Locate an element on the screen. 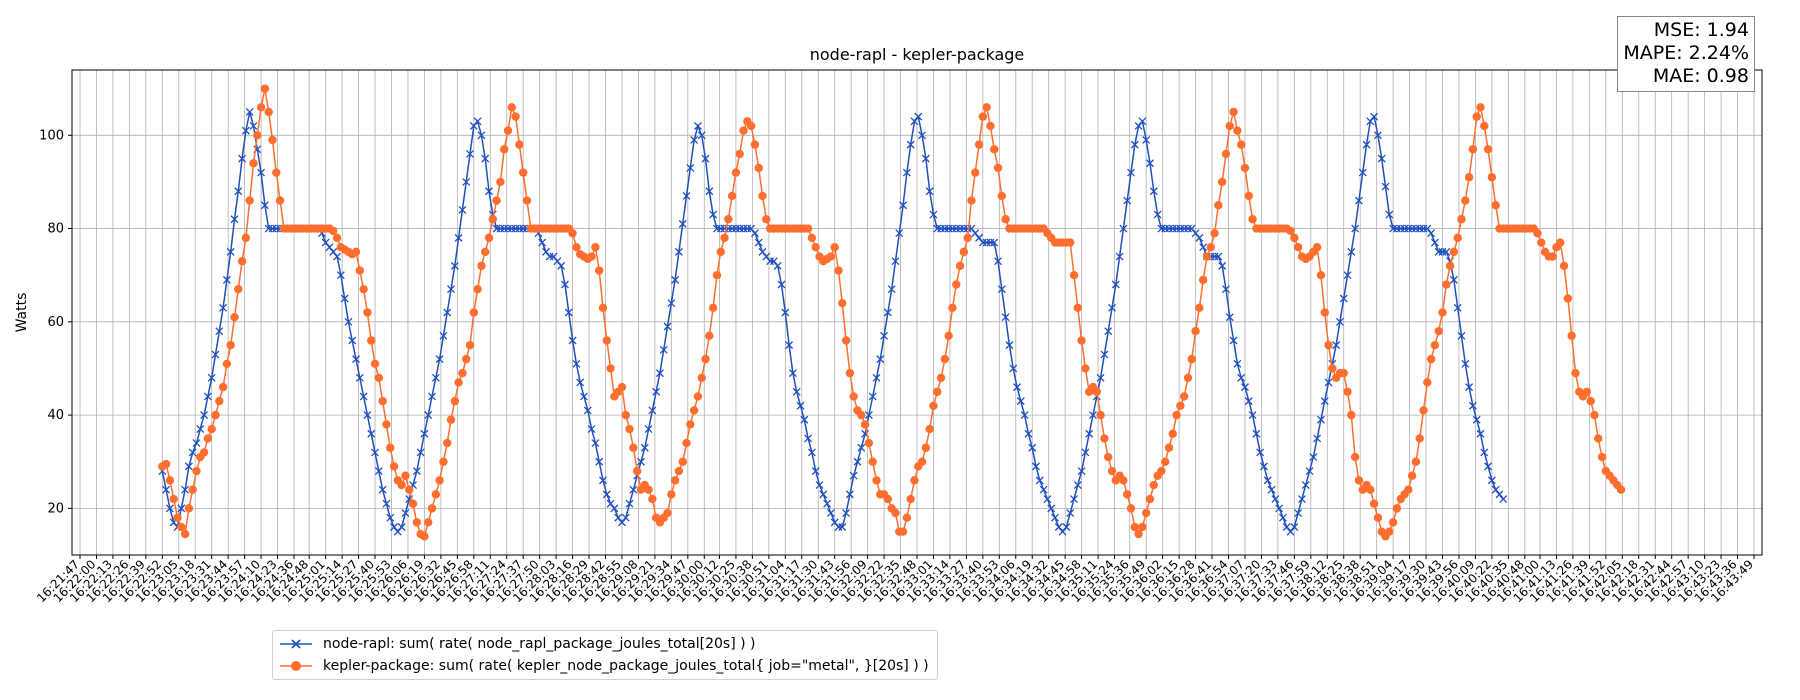  mae-metric: MAE: 0.98 is located at coordinates (1700, 76).